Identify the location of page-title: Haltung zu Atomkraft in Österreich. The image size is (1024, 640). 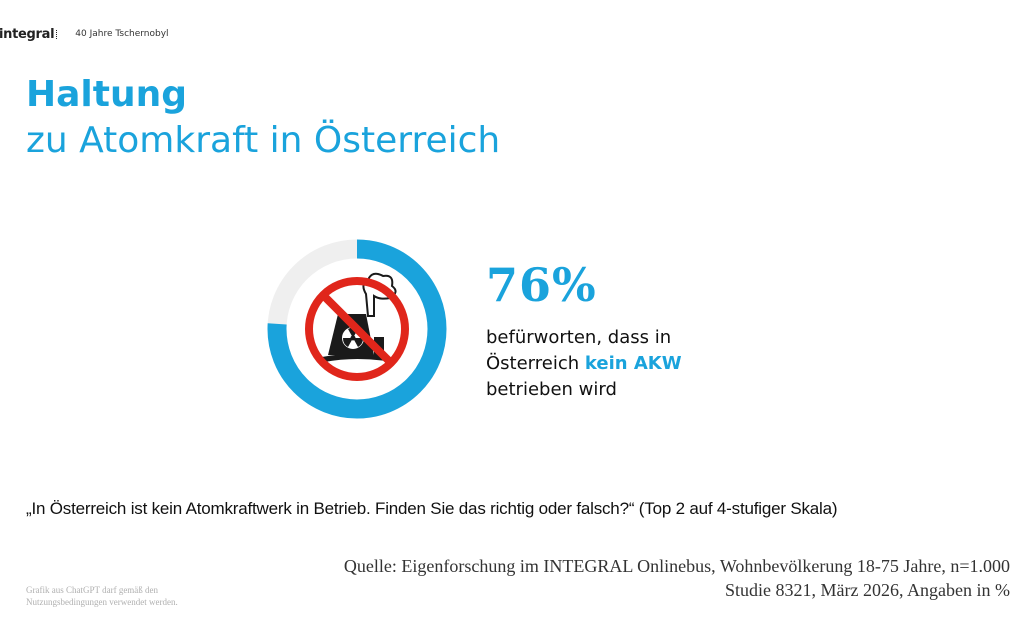
(263, 118).